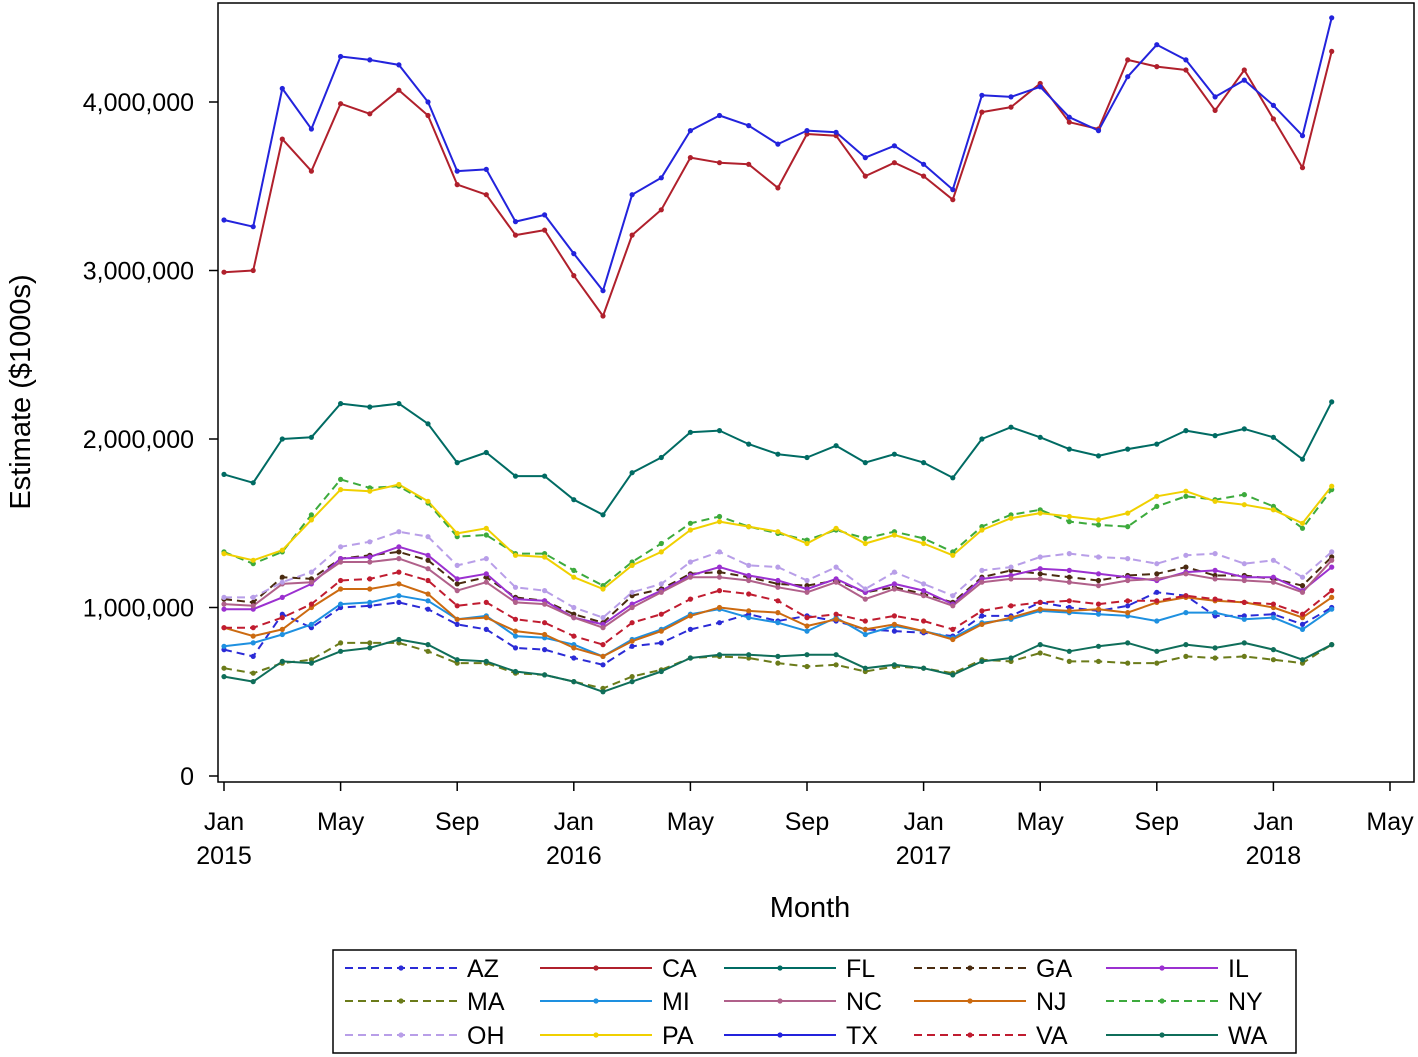  Describe the element at coordinates (21, 391) in the screenshot. I see `y-axis-title: Estimate ($1000s)` at that location.